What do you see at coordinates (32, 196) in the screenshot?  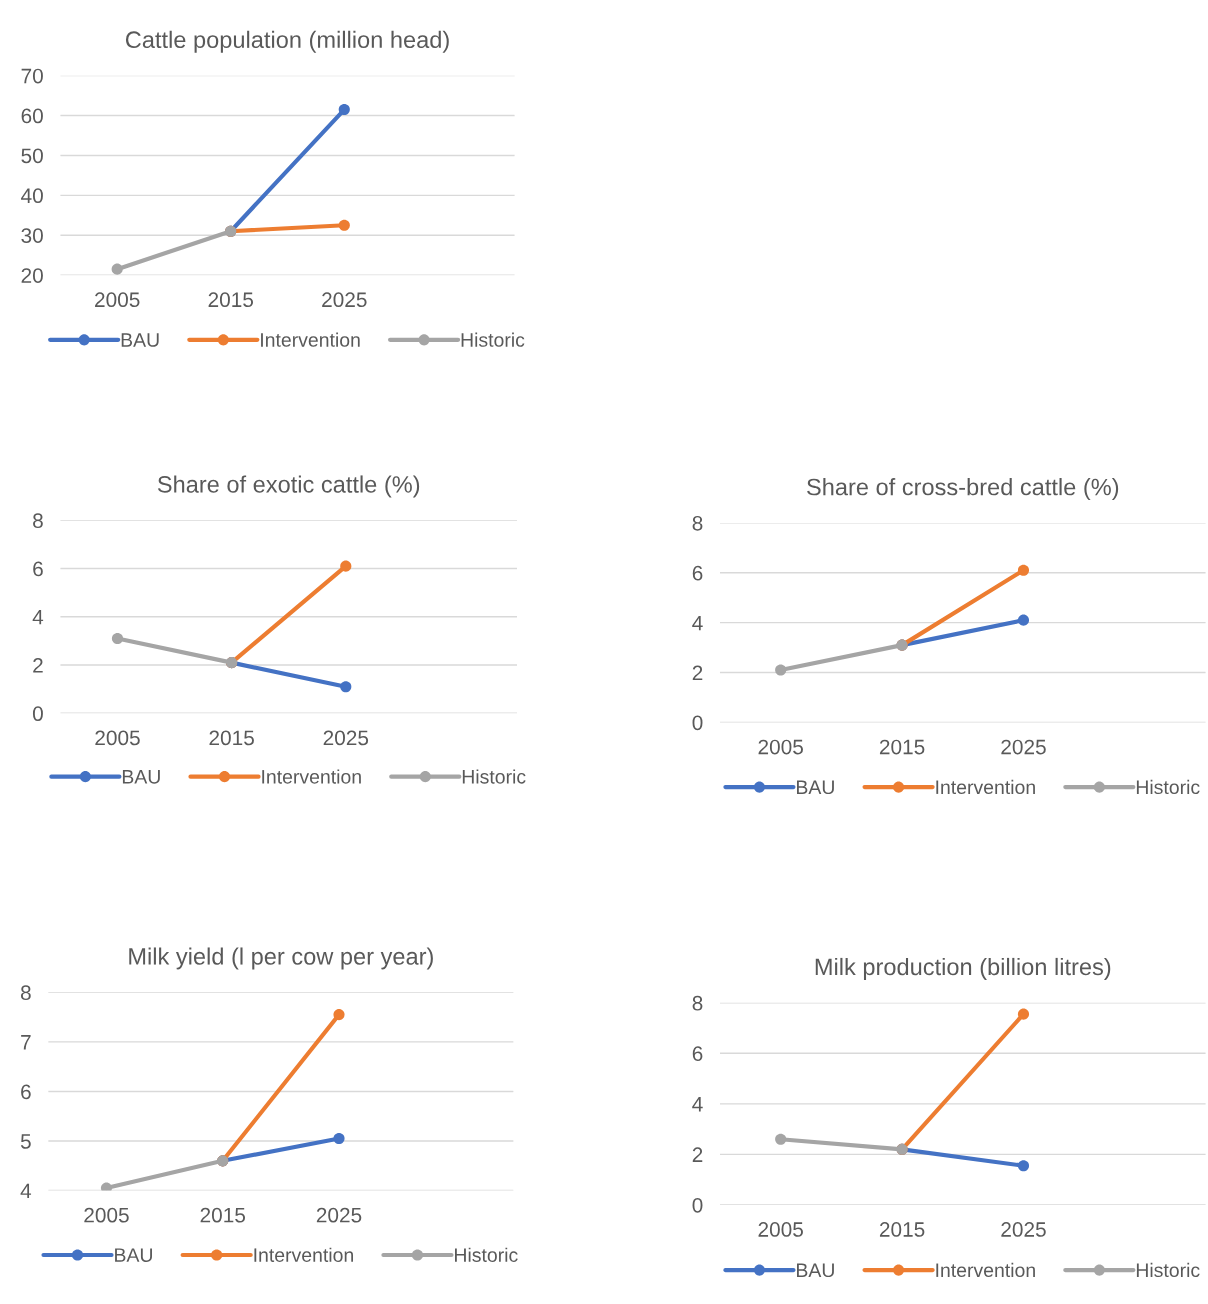 I see `y-tick-label: 40` at bounding box center [32, 196].